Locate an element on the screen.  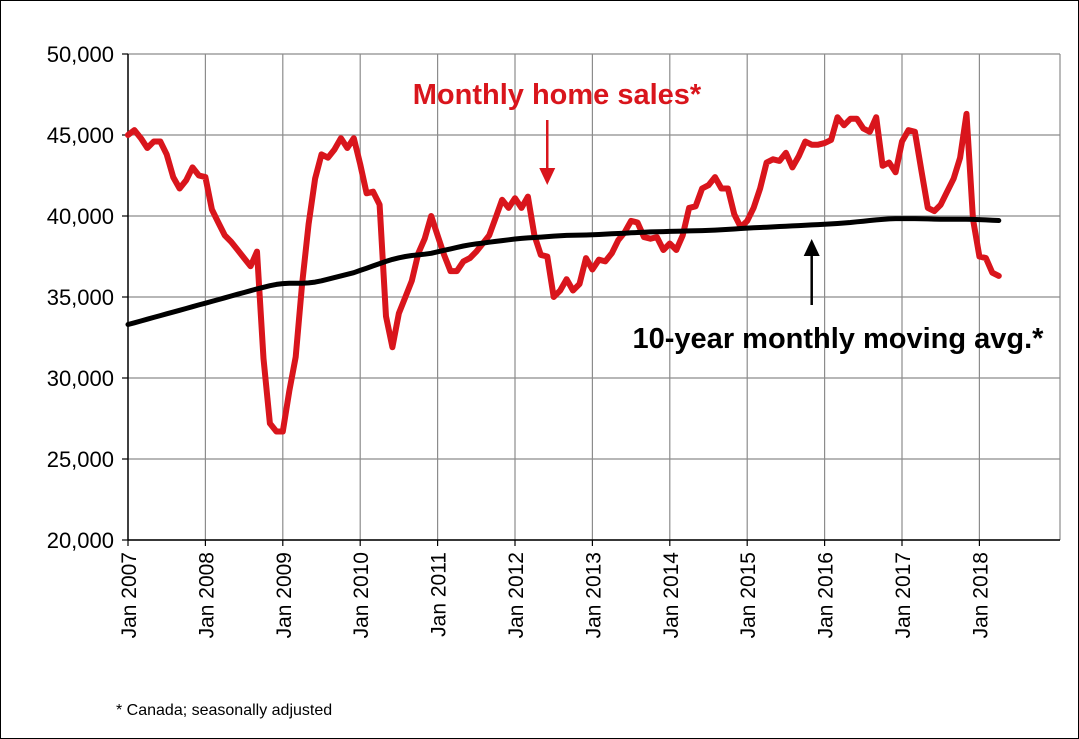
x-tick-label: Jan 2017 is located at coordinates (903, 595).